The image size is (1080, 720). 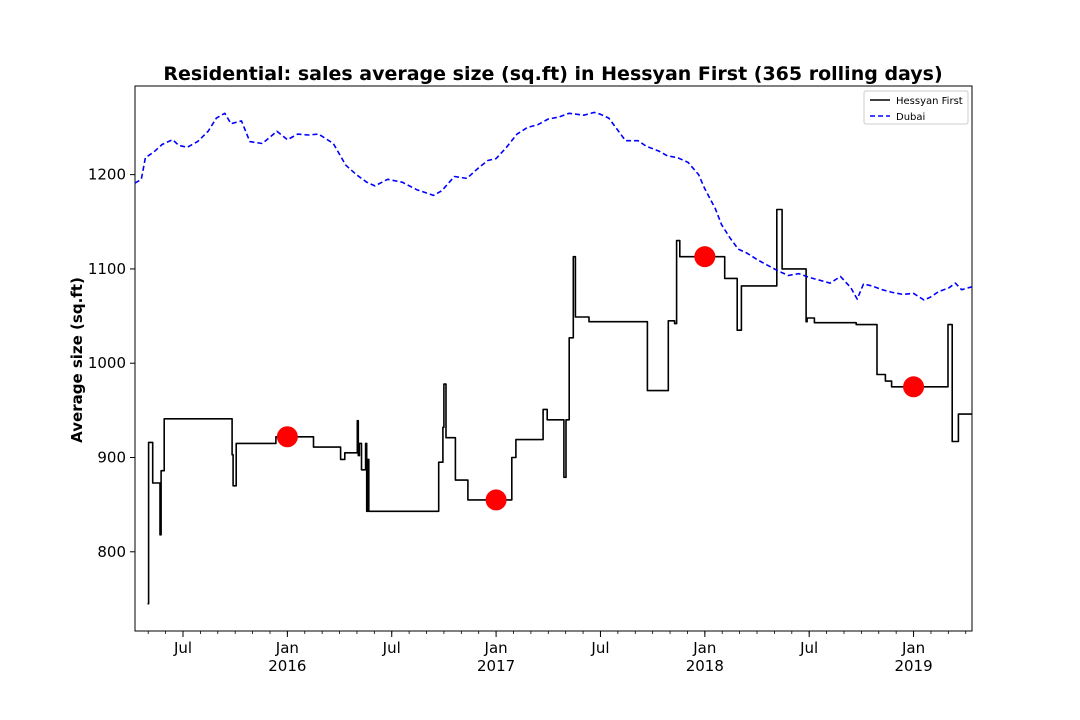 I want to click on y-tick-label: 900, so click(x=111, y=458).